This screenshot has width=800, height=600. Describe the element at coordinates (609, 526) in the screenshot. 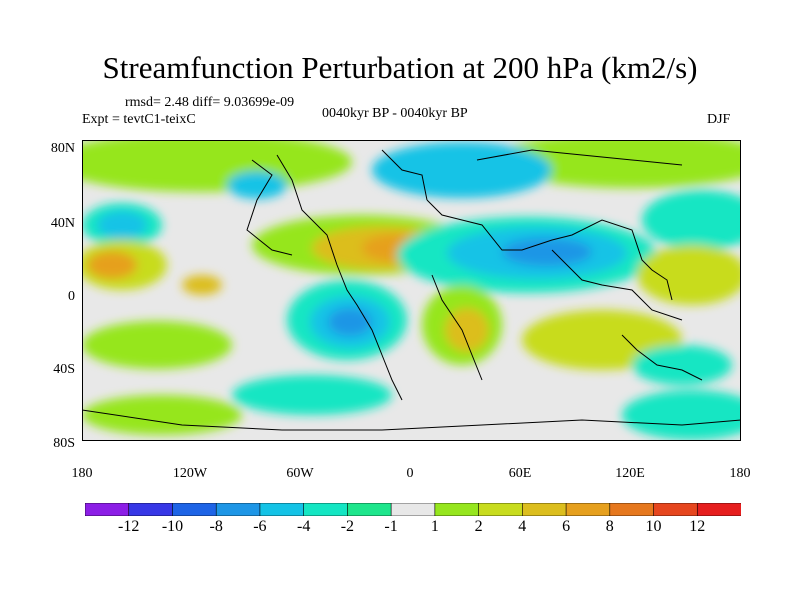

I see `colorbar-tick-label: 8` at that location.